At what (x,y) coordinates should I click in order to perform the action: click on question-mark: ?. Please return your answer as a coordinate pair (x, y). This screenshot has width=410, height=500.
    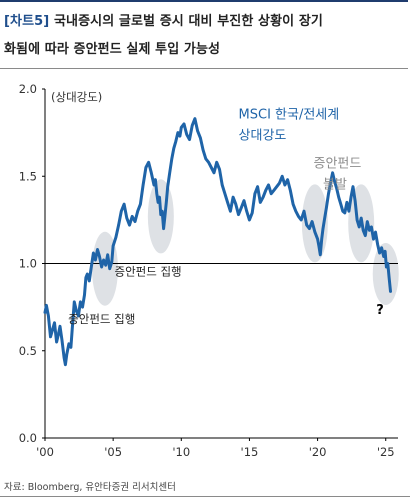
    Looking at the image, I should click on (380, 310).